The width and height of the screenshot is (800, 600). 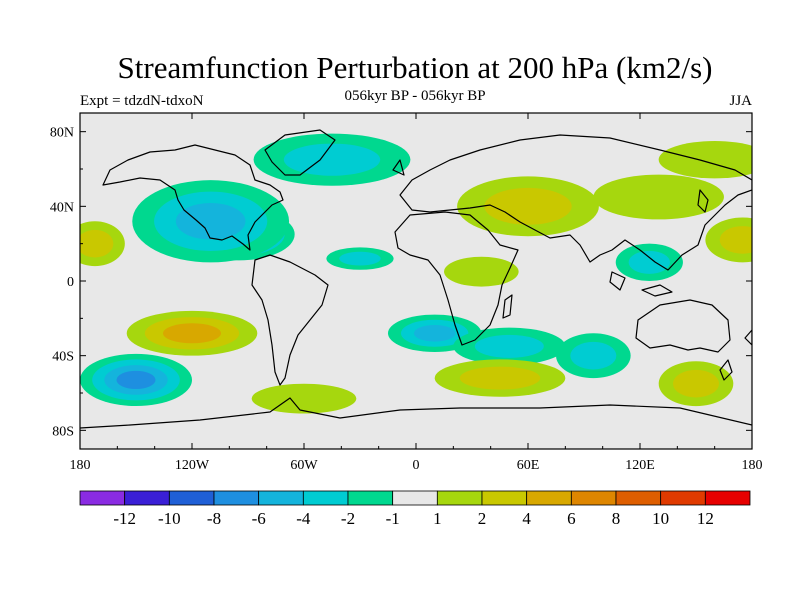 What do you see at coordinates (142, 101) in the screenshot?
I see `experiment-label: Expt = tdzdN-tdxoN` at bounding box center [142, 101].